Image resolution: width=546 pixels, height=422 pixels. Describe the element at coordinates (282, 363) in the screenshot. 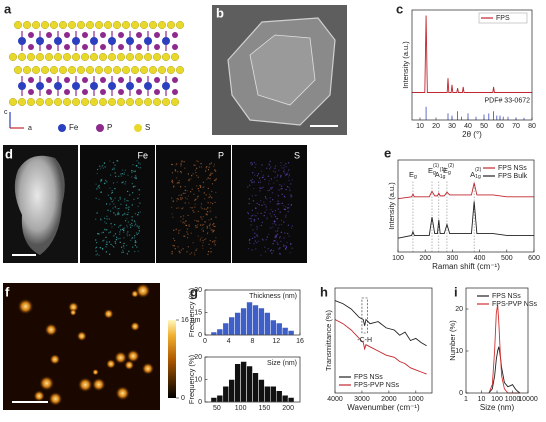

I see `chart-title: Size (nm)` at that location.